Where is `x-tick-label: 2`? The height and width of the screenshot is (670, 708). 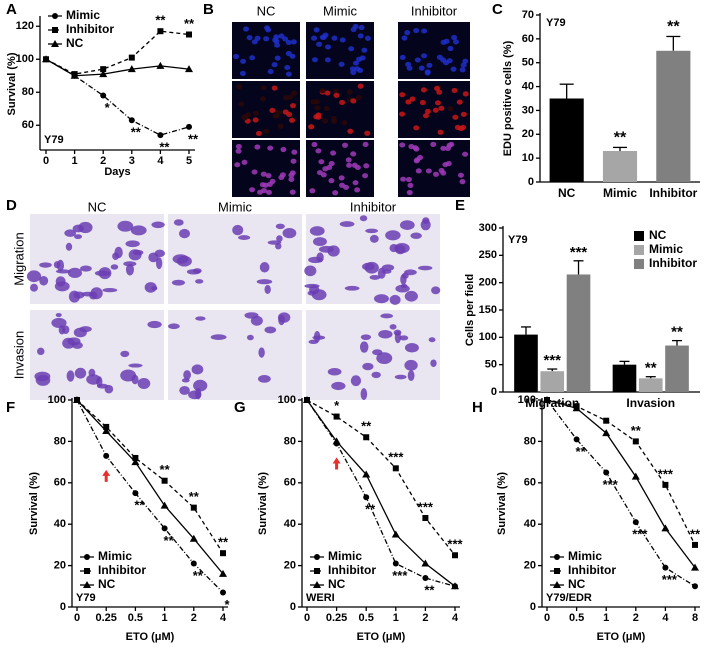 x-tick-label: 2 is located at coordinates (425, 618).